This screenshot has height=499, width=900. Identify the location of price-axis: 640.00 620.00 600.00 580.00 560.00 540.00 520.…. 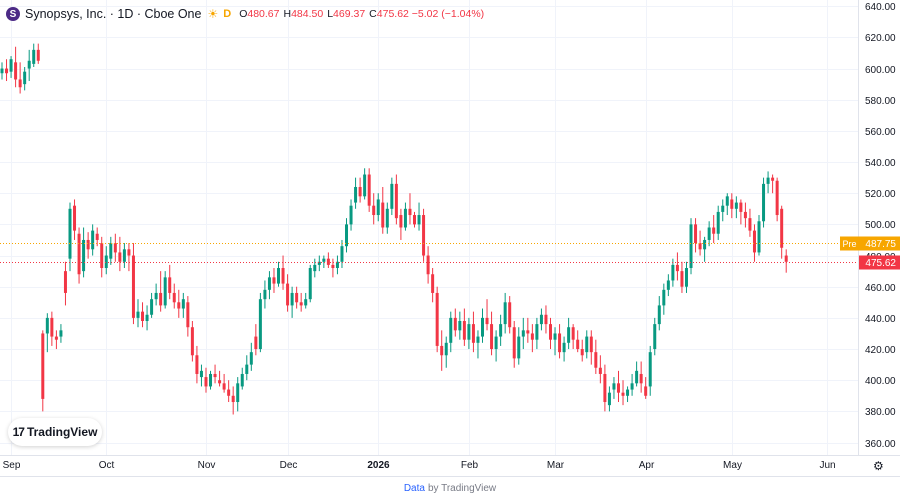
(880, 226).